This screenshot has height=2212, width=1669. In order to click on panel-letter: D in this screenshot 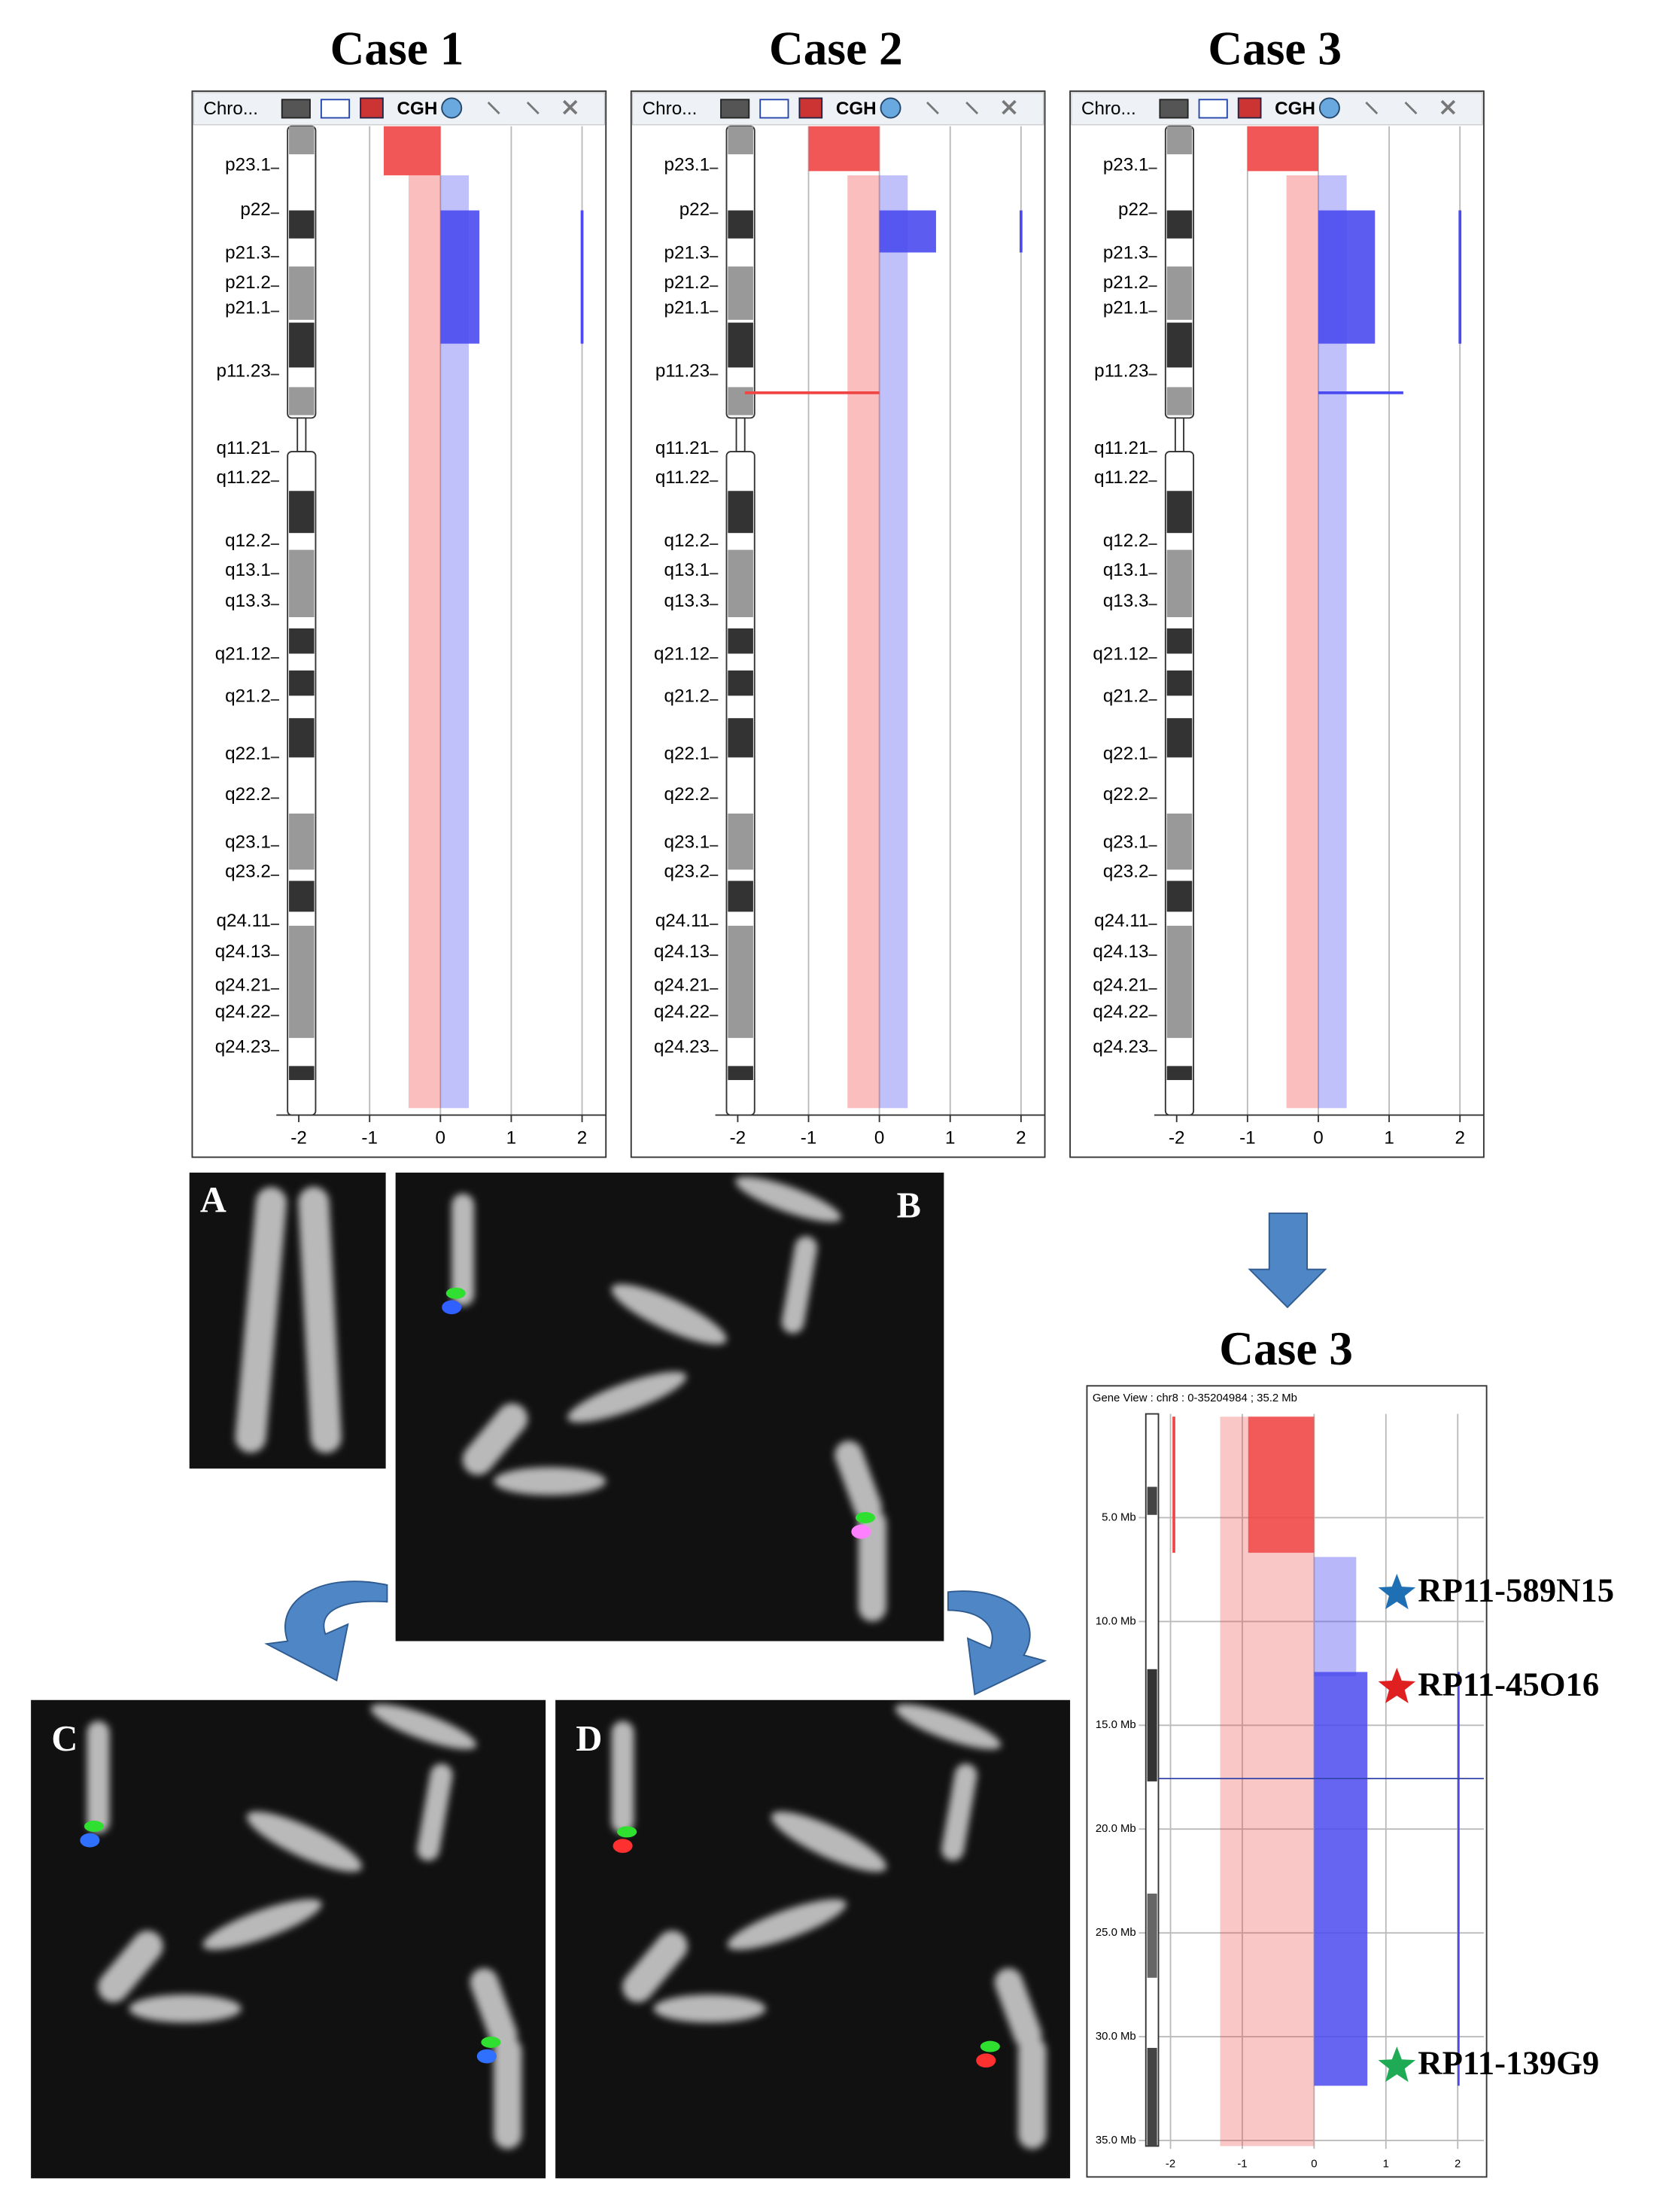, I will do `click(589, 1739)`.